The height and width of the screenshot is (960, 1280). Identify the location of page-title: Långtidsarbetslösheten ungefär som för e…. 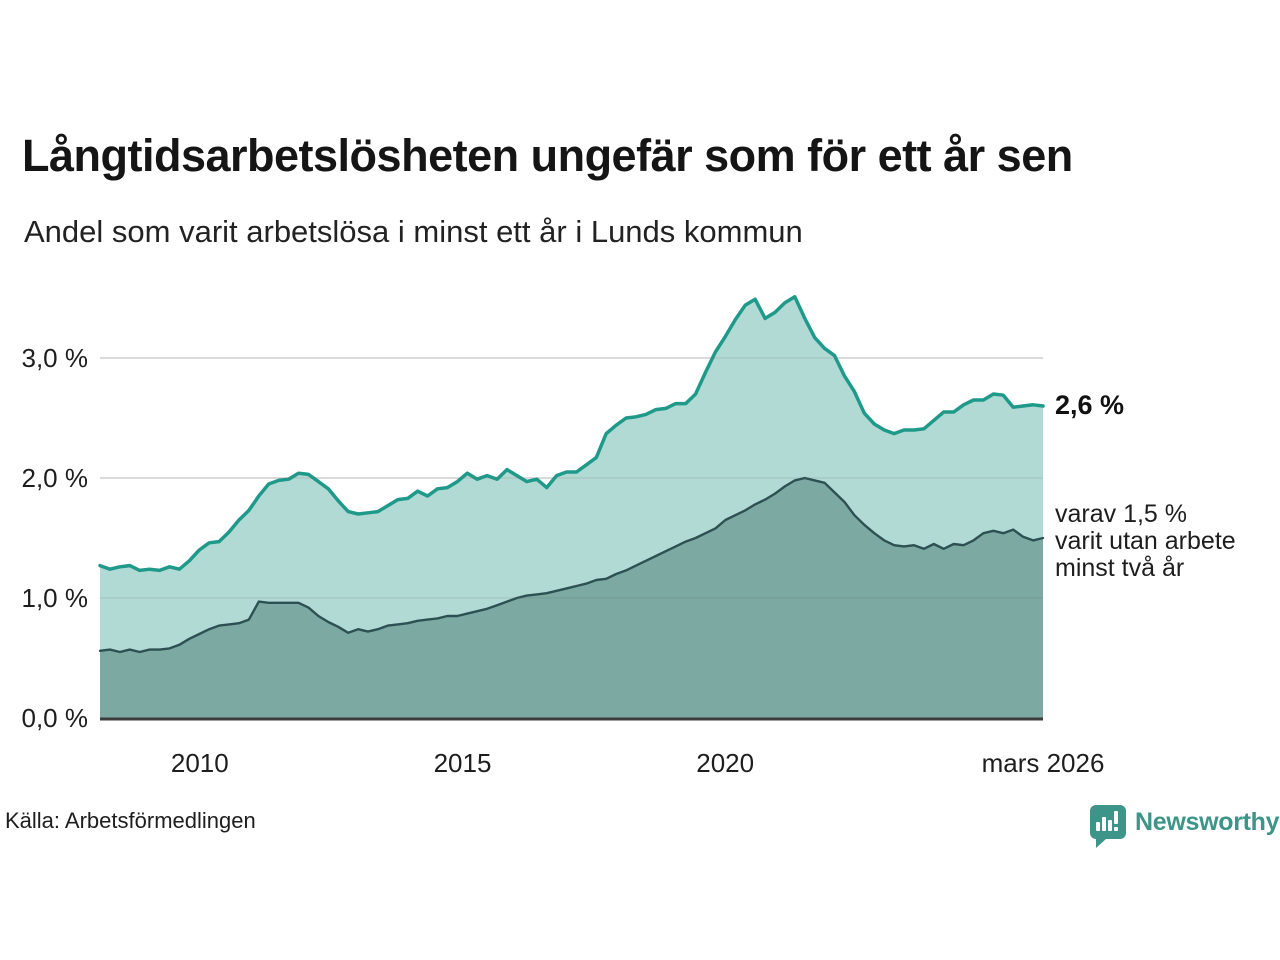
(547, 155).